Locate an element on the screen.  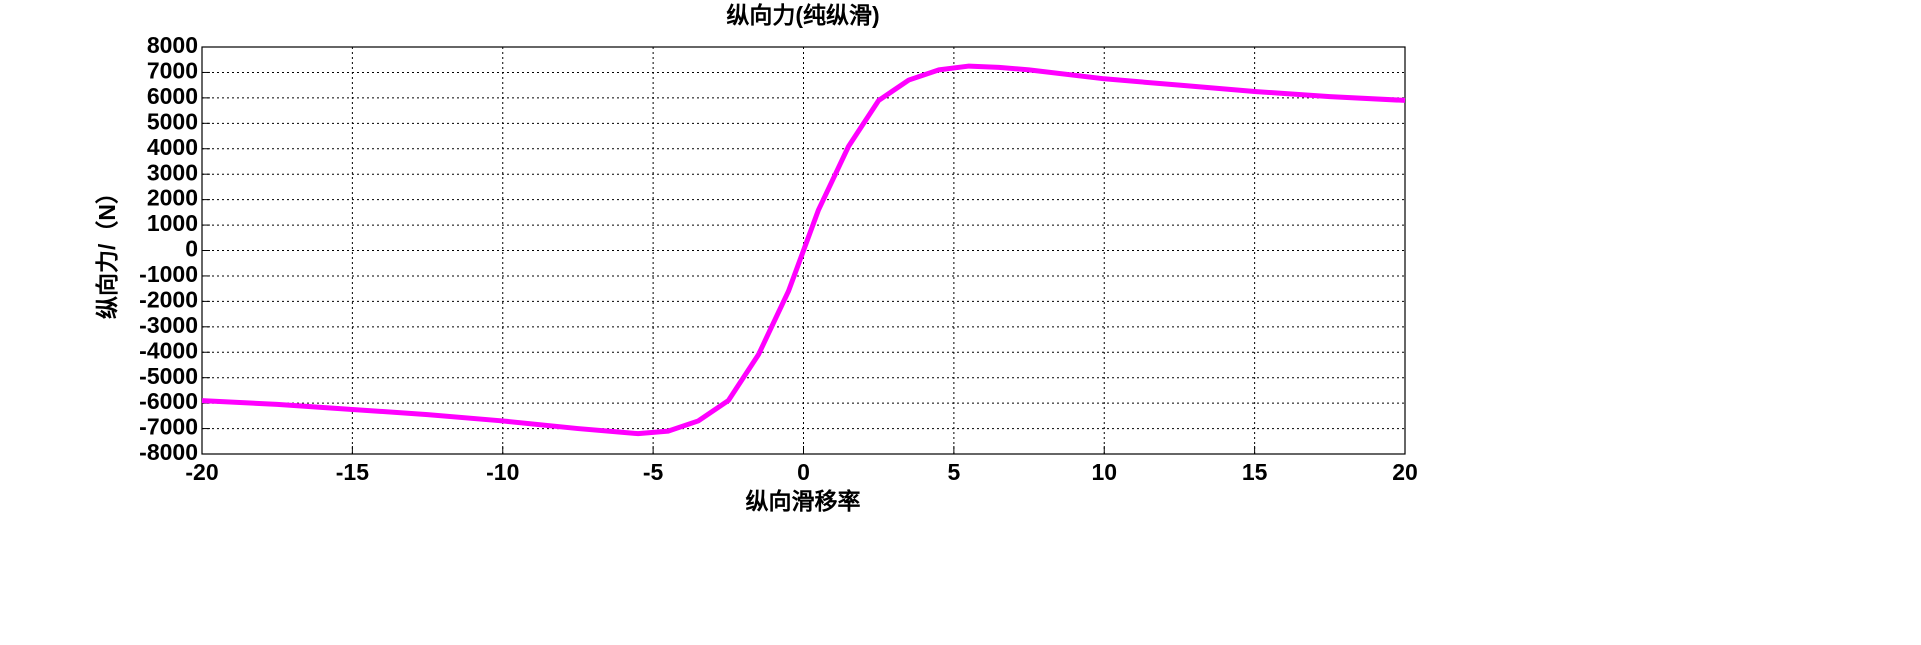
x-tick-label: 5 is located at coordinates (953, 472).